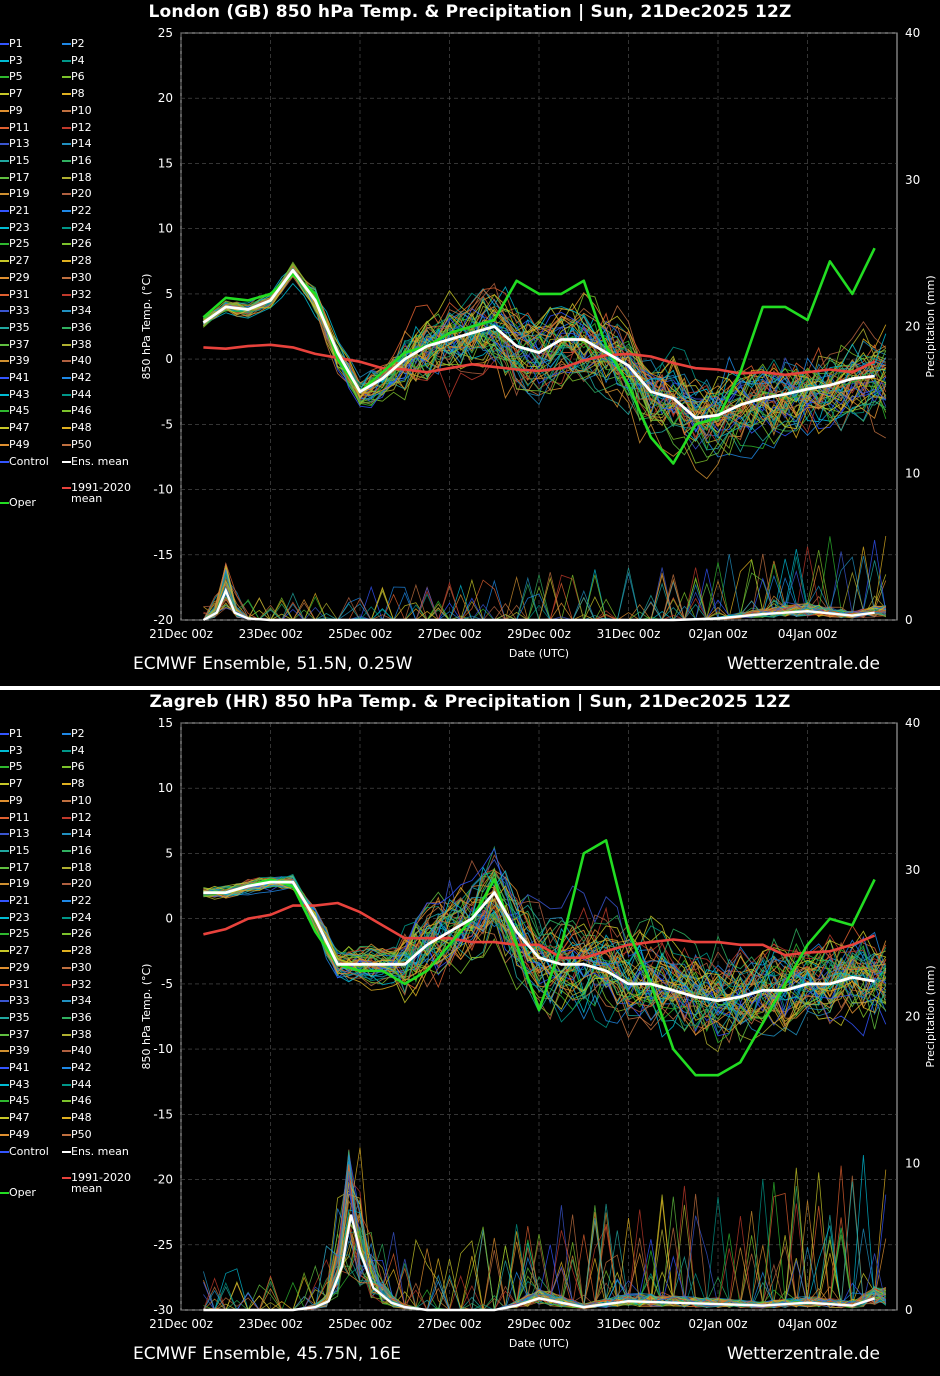  I want to click on legend-item: P11, so click(19, 127).